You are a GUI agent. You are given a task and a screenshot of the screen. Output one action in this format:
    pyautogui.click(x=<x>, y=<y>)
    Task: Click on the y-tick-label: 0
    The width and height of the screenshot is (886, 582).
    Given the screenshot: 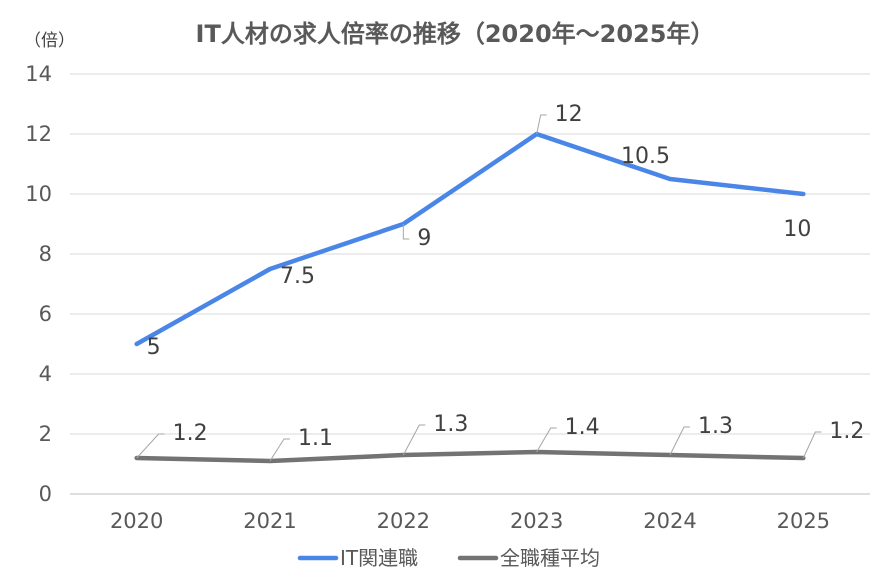 What is the action you would take?
    pyautogui.click(x=45, y=494)
    